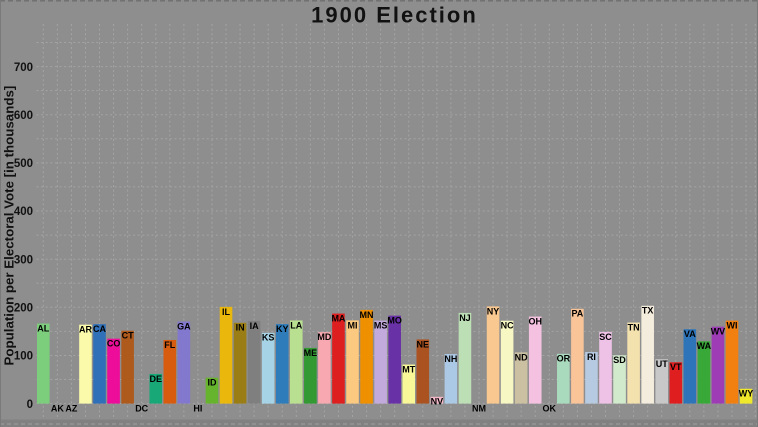 The width and height of the screenshot is (758, 427). What do you see at coordinates (23, 212) in the screenshot?
I see `svg-text: 400` at bounding box center [23, 212].